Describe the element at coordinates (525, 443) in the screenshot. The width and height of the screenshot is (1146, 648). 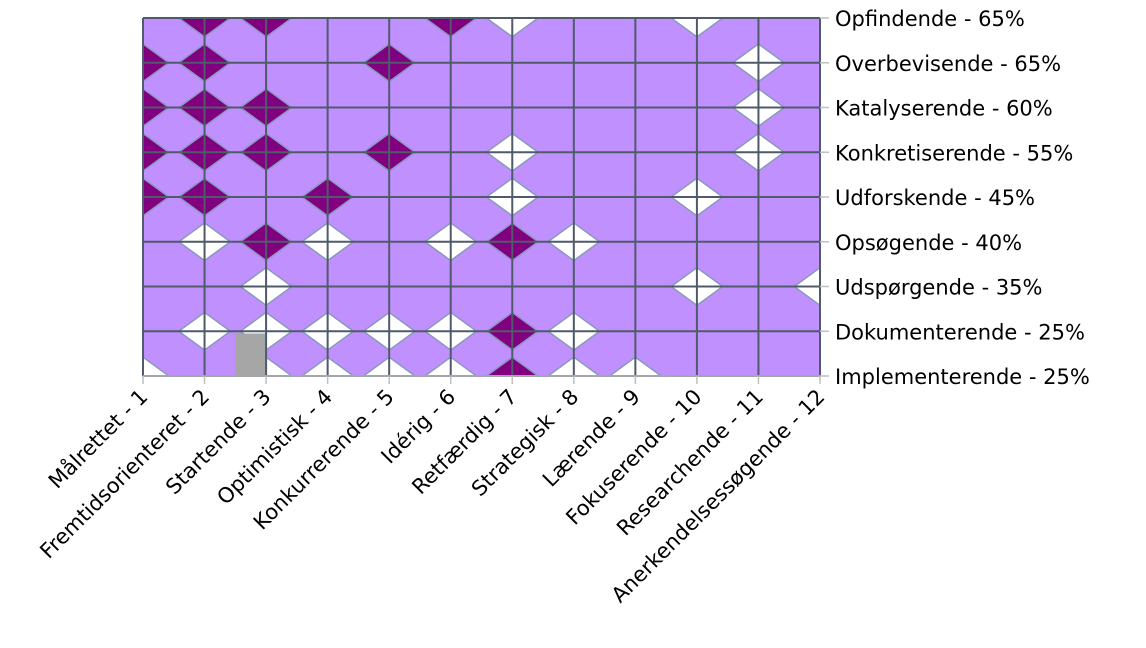
I see `x-tick-label: Strategisk - 8` at that location.